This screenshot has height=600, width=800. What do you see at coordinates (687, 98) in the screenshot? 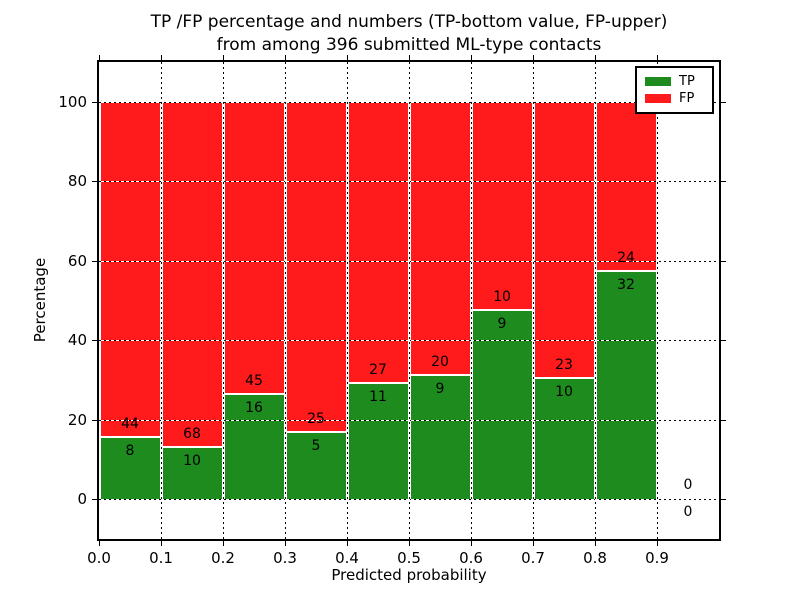
I see `legend-label-fp: FP` at bounding box center [687, 98].